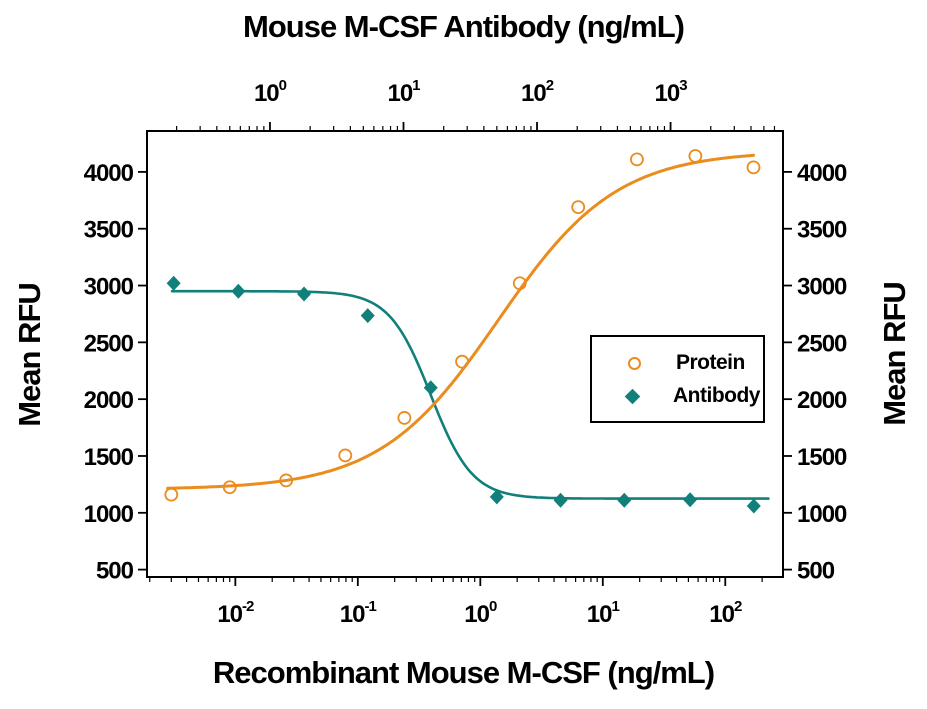 The width and height of the screenshot is (927, 709). What do you see at coordinates (464, 26) in the screenshot?
I see `top-axis-title: Mouse M-CSF Antibody (ng/mL)` at bounding box center [464, 26].